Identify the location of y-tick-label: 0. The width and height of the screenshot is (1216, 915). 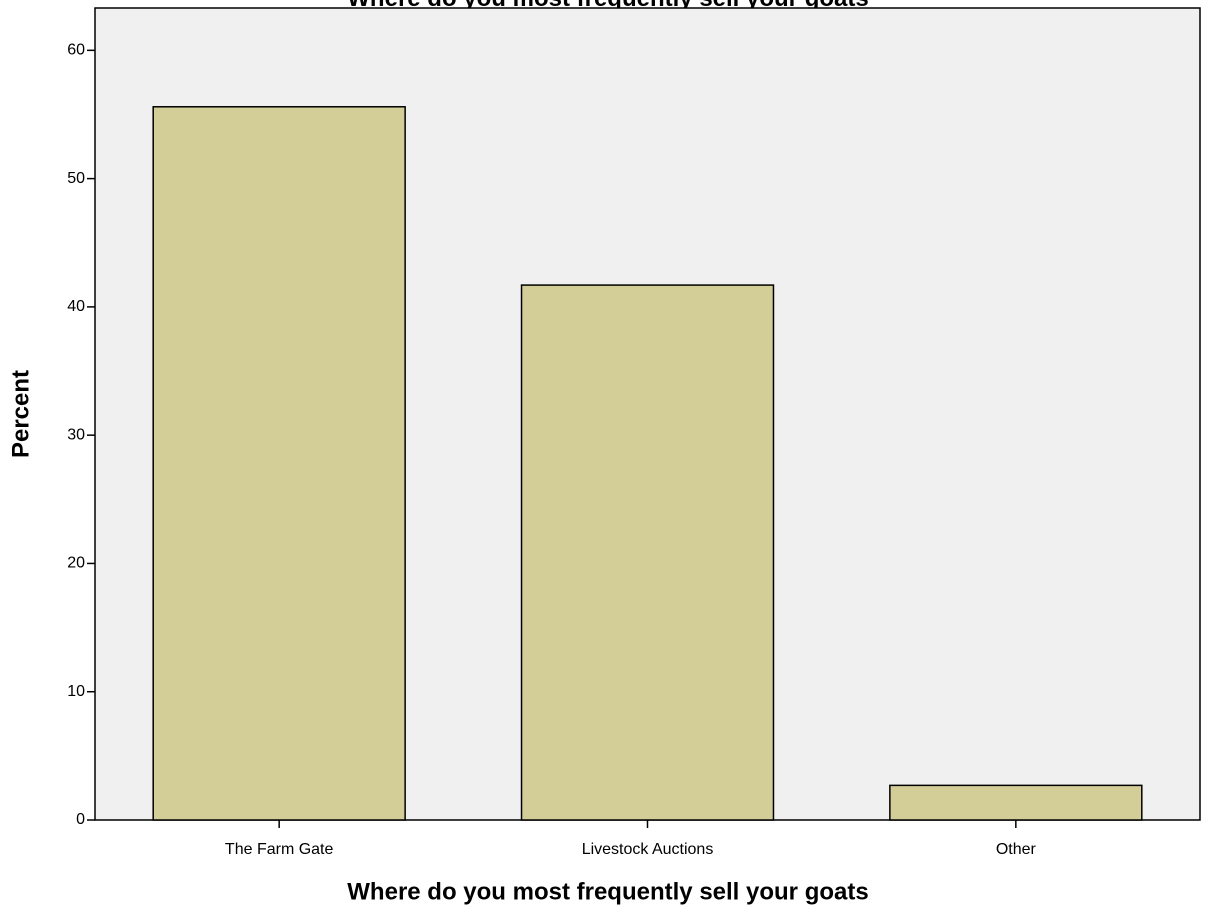
(80, 819).